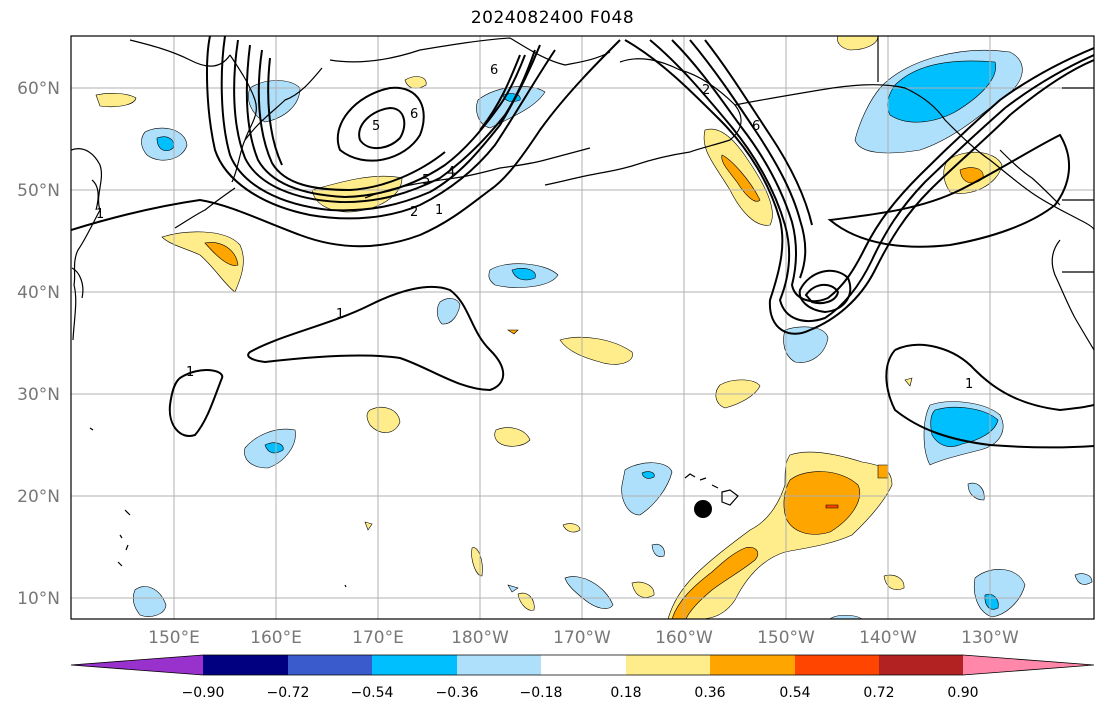 This screenshot has width=1105, height=712. I want to click on fill-orange-japan, so click(221, 254).